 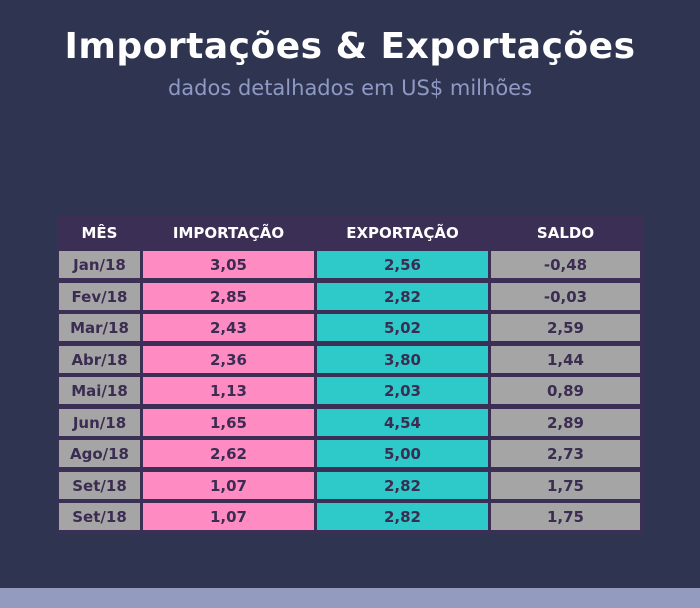 What do you see at coordinates (99, 296) in the screenshot?
I see `table-cell-month: Fev/18` at bounding box center [99, 296].